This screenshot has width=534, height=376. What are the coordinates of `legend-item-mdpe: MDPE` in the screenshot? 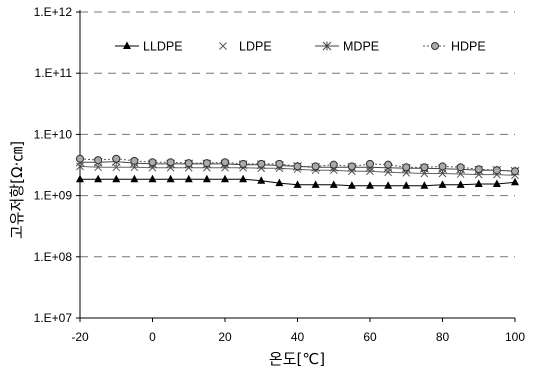 It's located at (347, 47).